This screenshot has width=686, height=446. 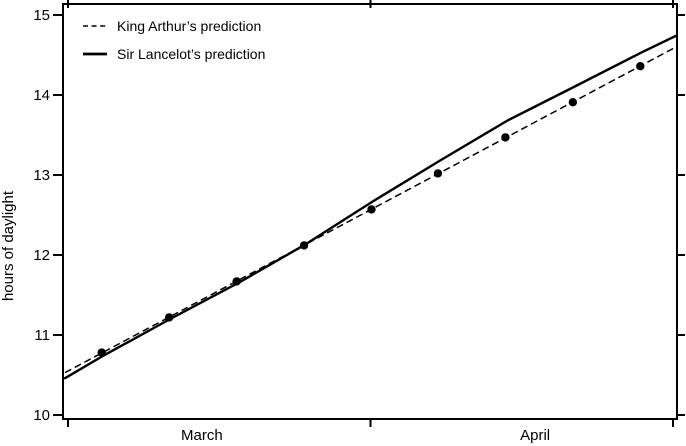 What do you see at coordinates (41, 175) in the screenshot?
I see `y-tick-label: 13` at bounding box center [41, 175].